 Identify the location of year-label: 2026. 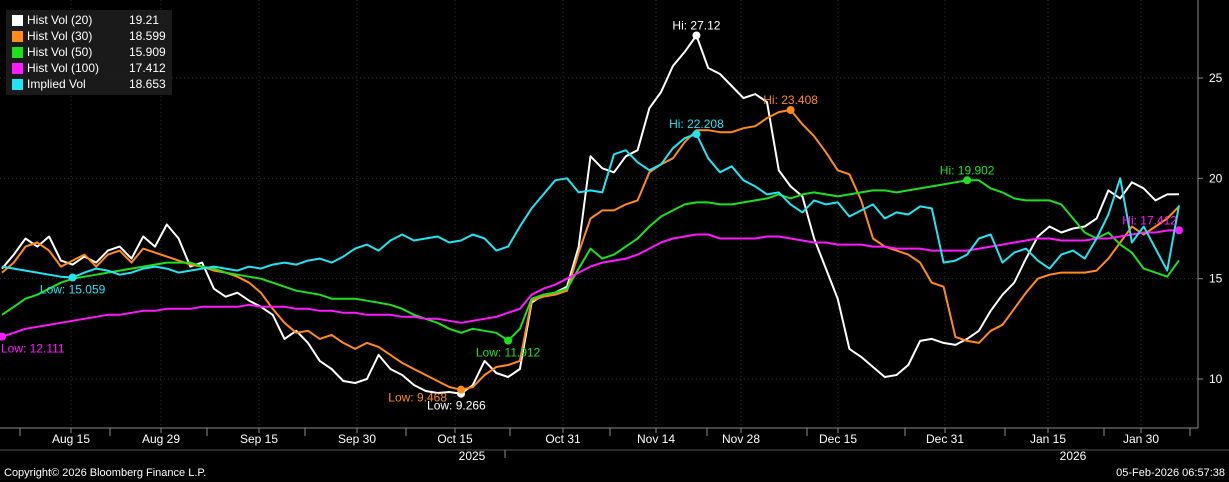
(1073, 456).